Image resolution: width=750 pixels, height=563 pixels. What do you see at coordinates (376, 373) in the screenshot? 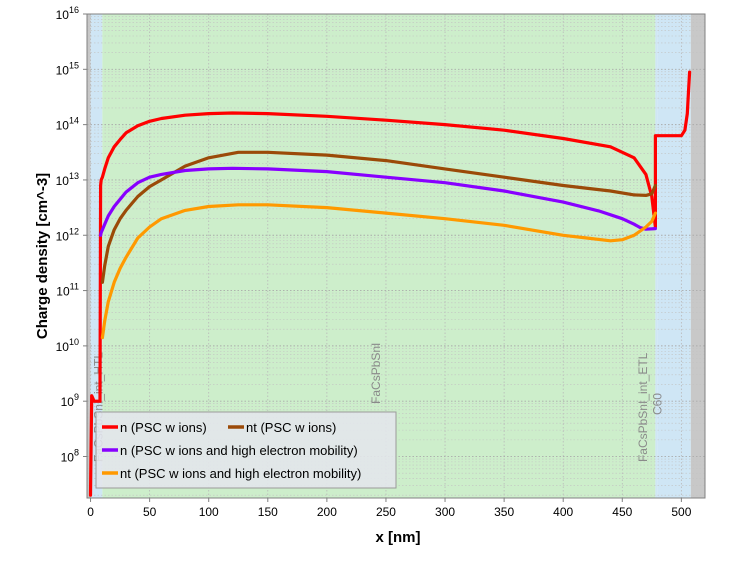
I see `region-label-1: FaCsPbSnI` at bounding box center [376, 373].